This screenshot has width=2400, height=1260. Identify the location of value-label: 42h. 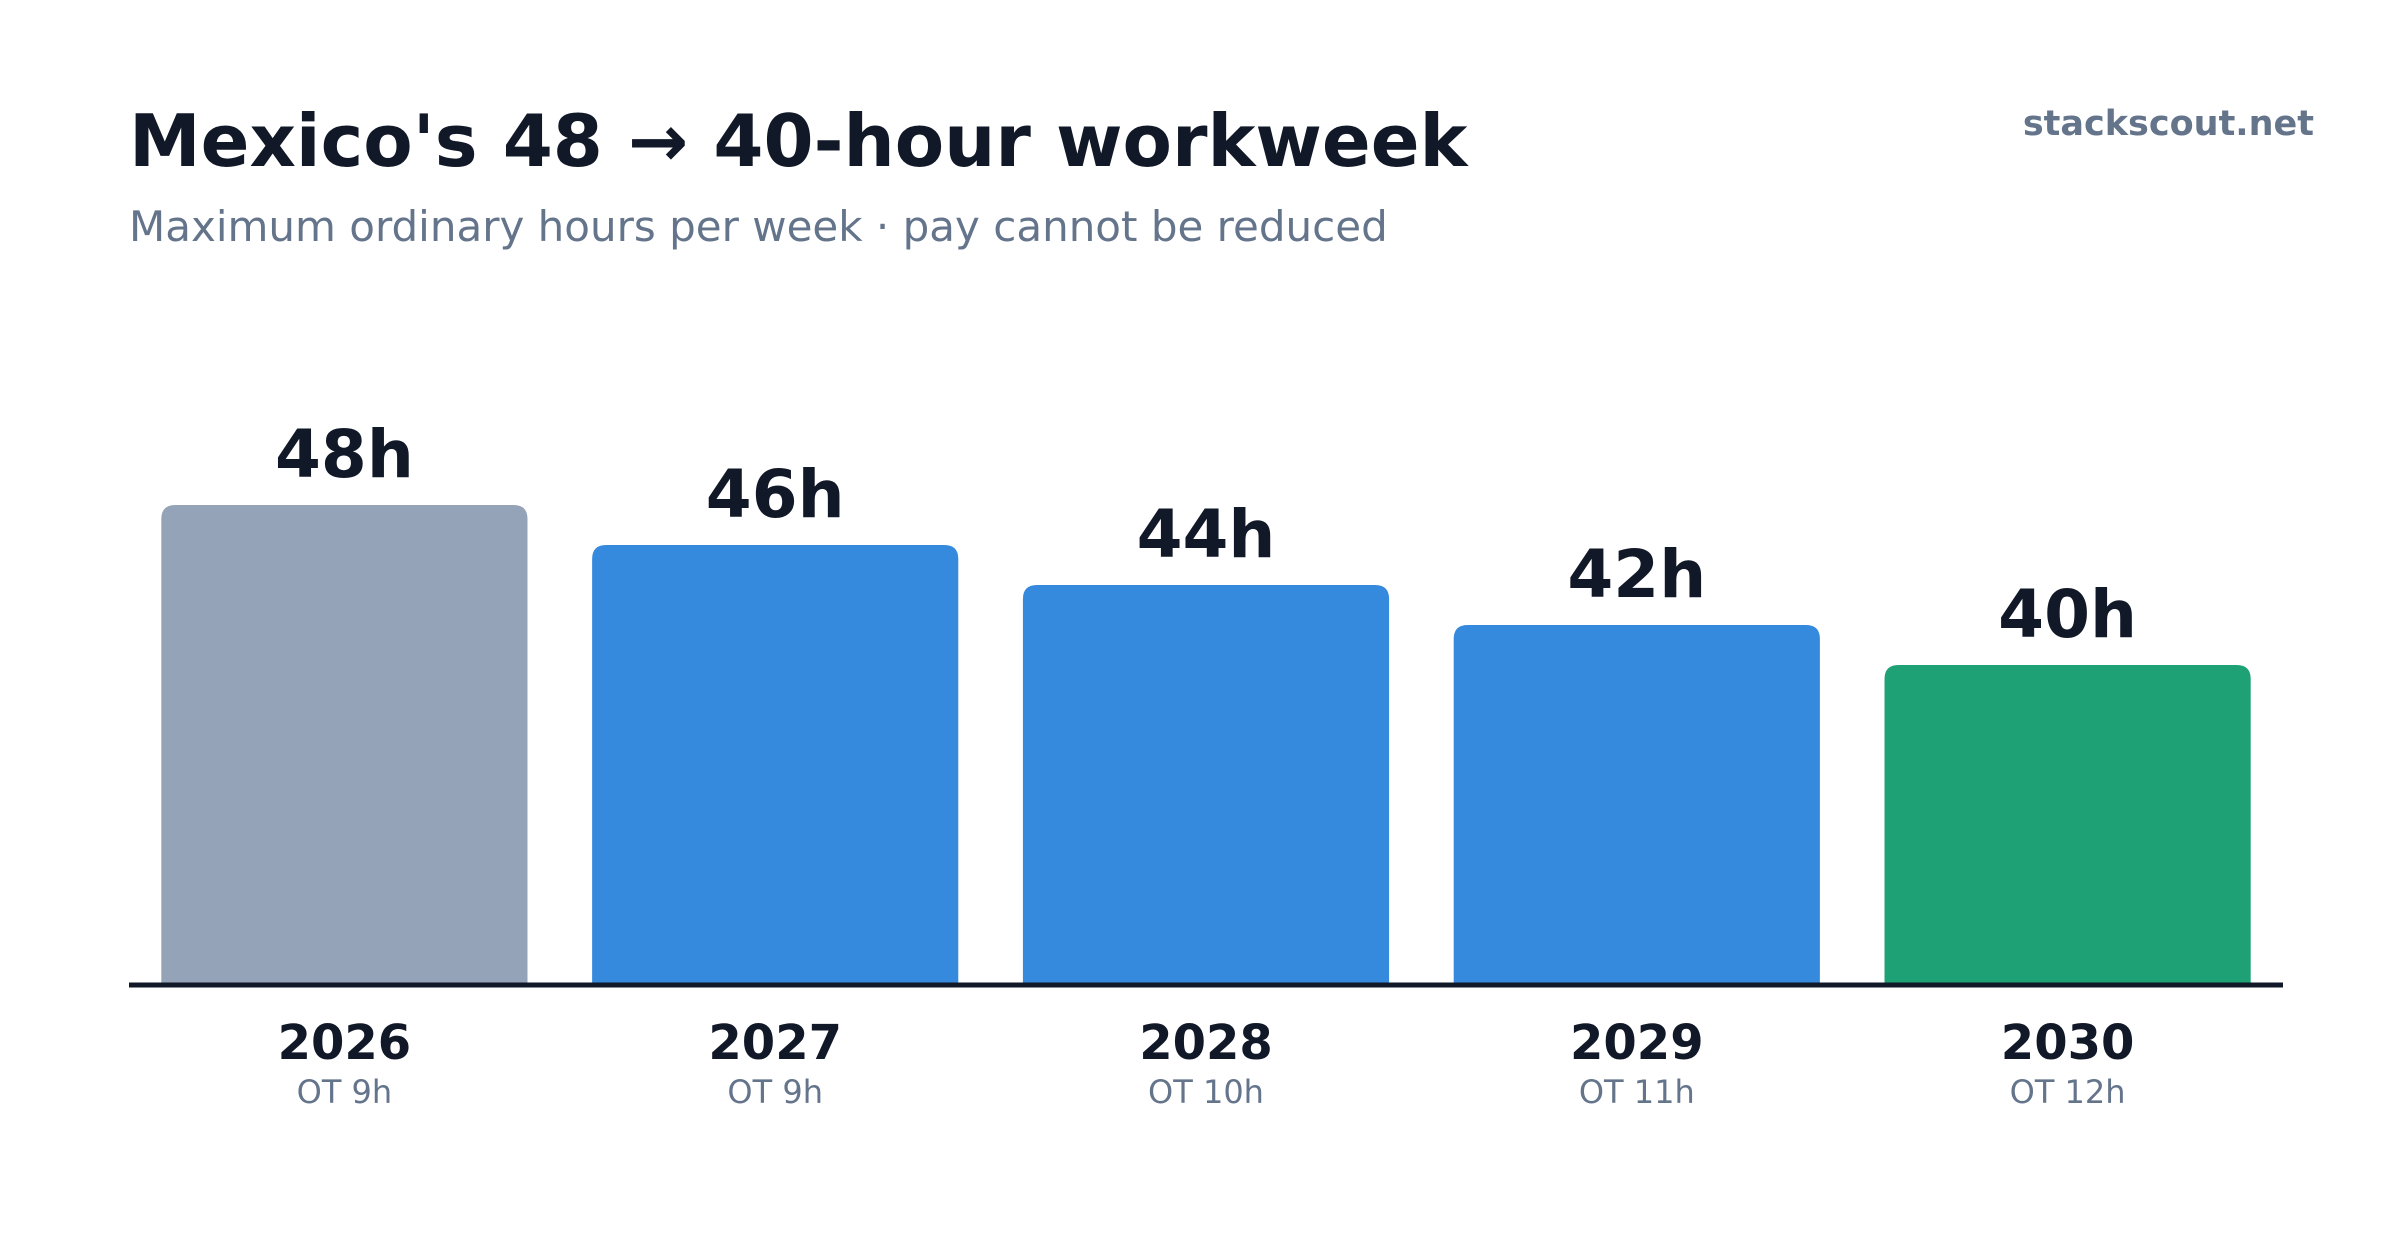
(1636, 574).